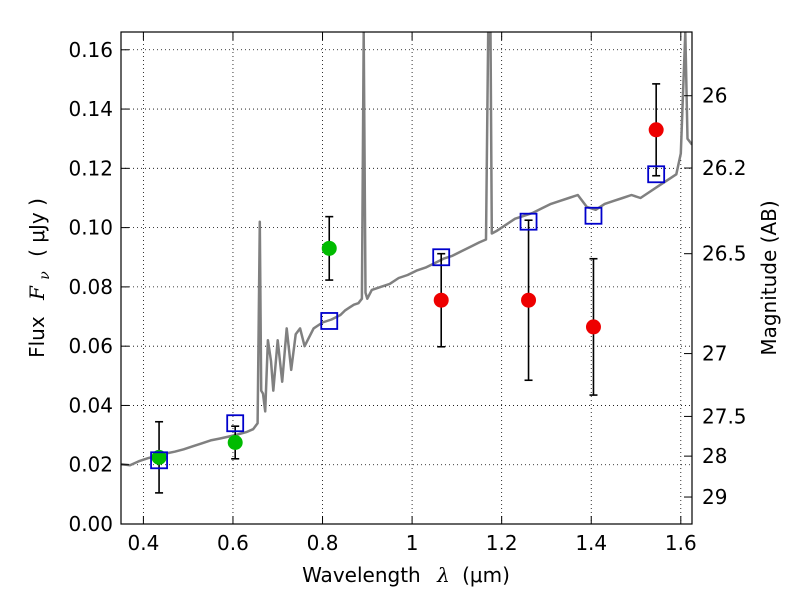 This screenshot has width=800, height=600. I want to click on right-tick-label: 26, so click(714, 96).